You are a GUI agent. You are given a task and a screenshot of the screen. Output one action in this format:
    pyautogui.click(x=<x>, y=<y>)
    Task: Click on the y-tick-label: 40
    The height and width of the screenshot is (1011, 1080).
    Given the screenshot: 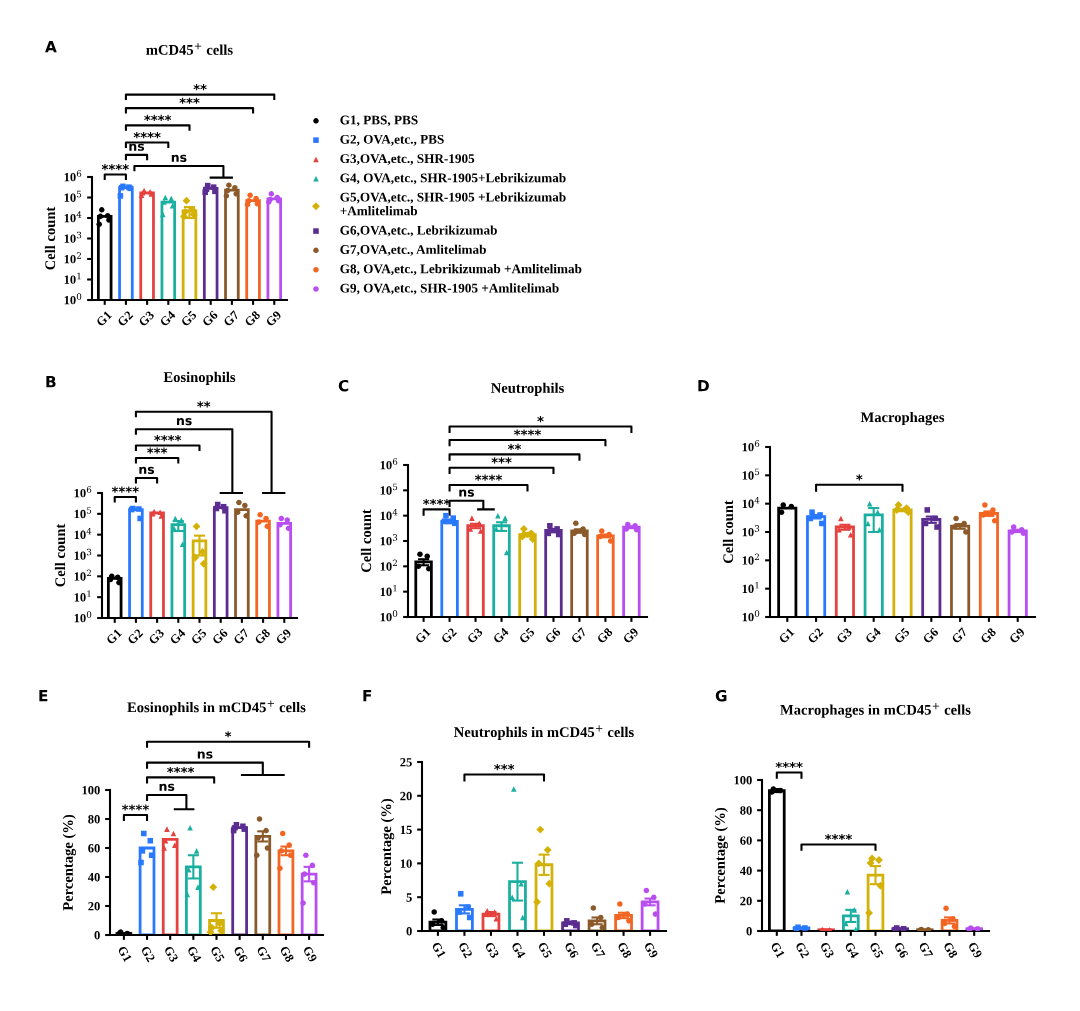 What is the action you would take?
    pyautogui.click(x=745, y=871)
    